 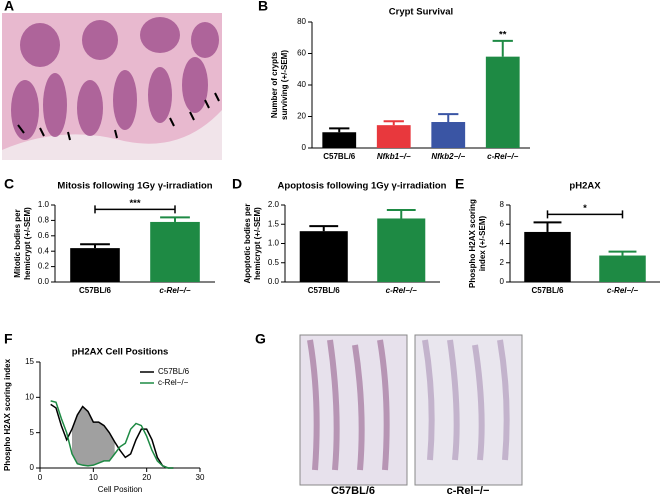 I want to click on y-tick-label: 0.5, so click(x=274, y=262).